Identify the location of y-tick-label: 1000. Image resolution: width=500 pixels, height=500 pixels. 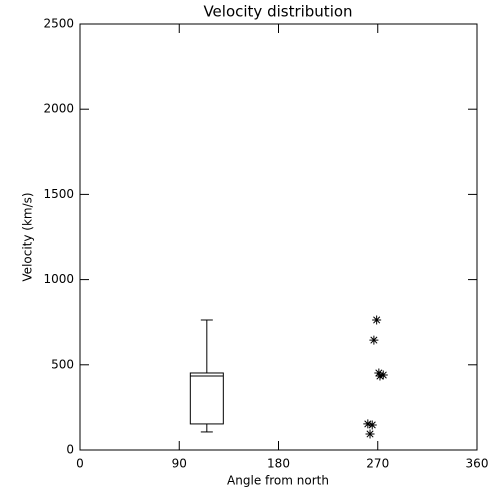
(58, 279).